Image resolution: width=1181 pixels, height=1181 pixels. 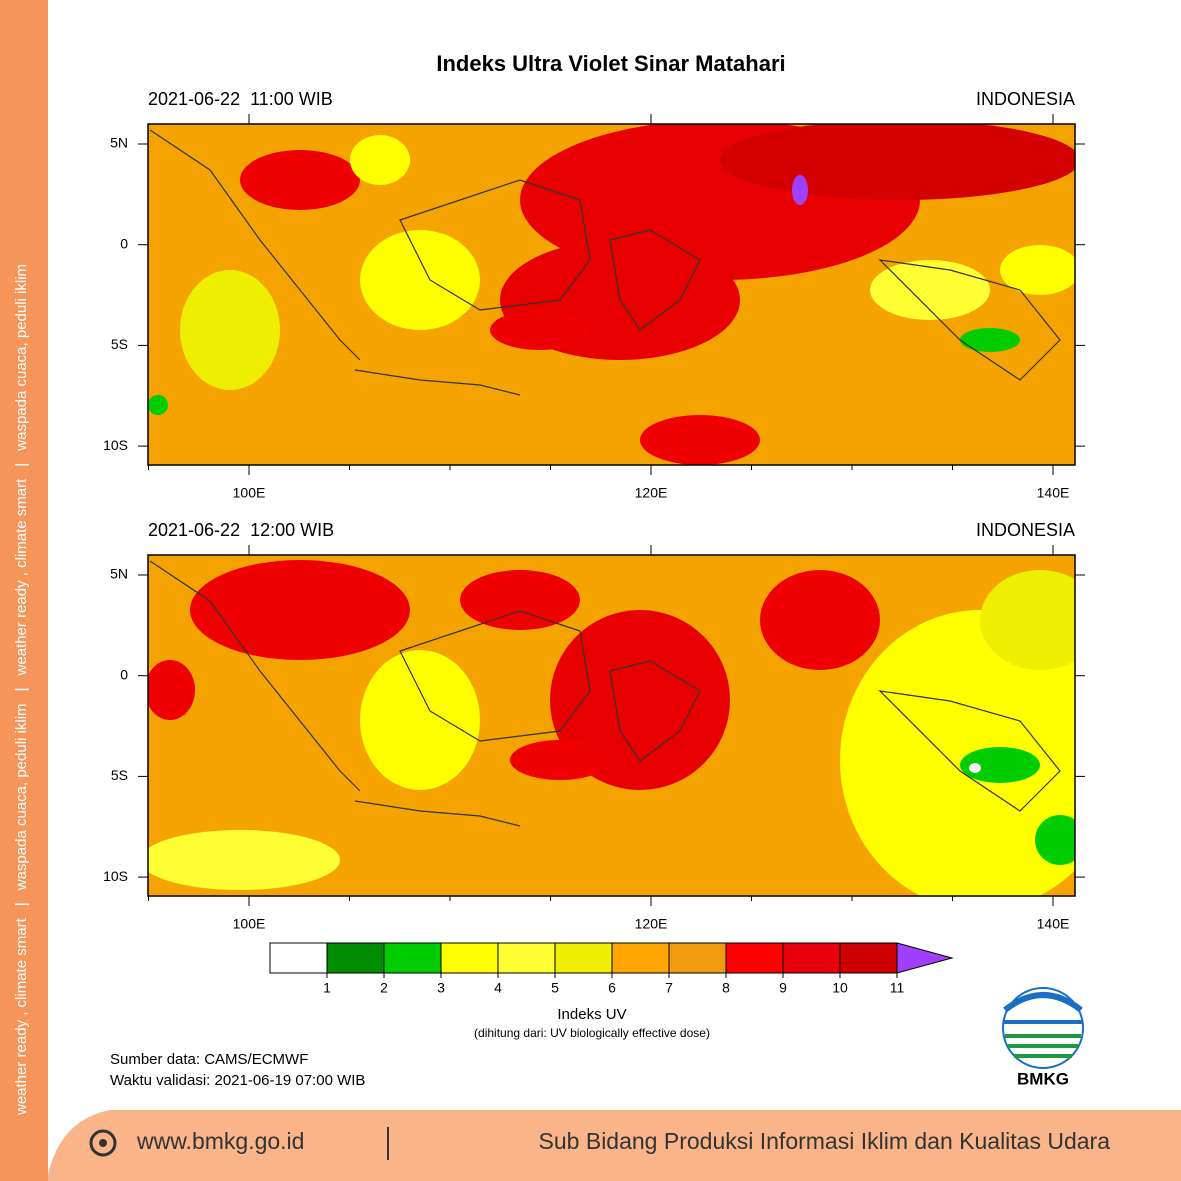 What do you see at coordinates (1043, 1078) in the screenshot?
I see `logo-text: BMKG` at bounding box center [1043, 1078].